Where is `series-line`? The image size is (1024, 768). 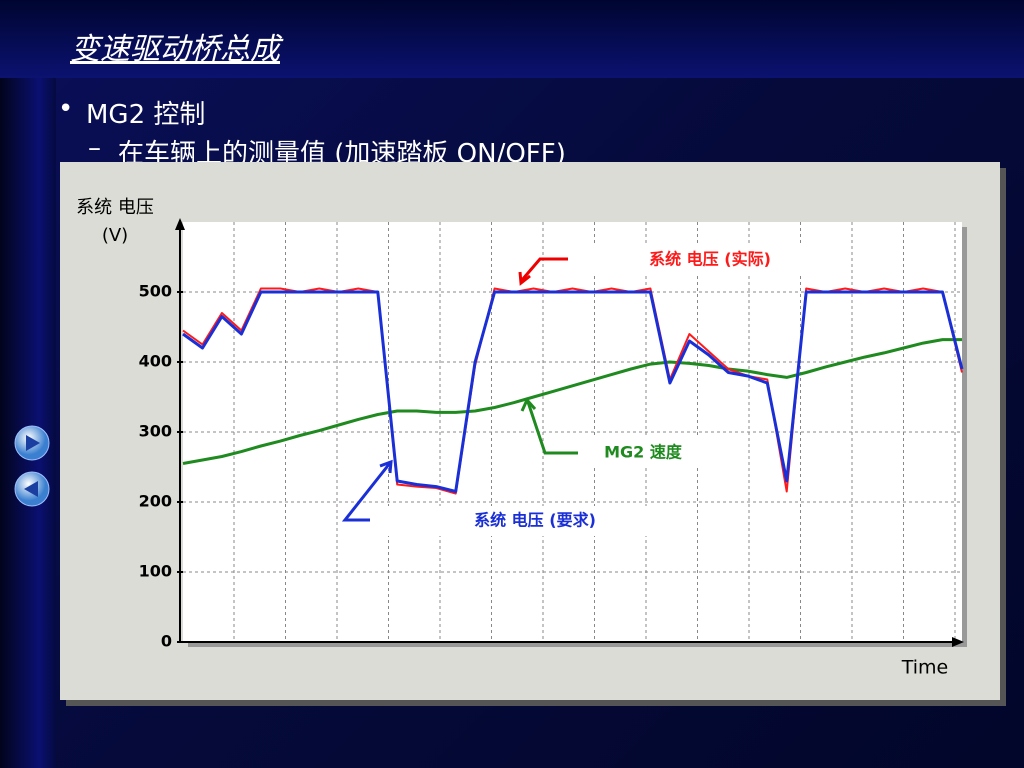 series-line is located at coordinates (572, 401).